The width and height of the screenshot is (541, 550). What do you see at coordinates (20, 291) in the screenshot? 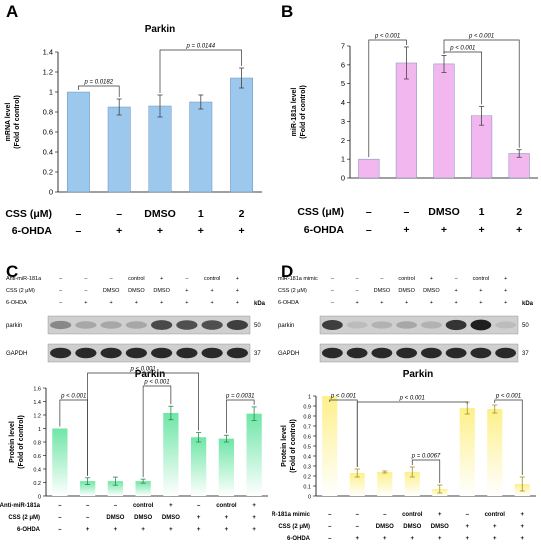
I see `blot-row-label: CSS (2 μM)` at bounding box center [20, 291].